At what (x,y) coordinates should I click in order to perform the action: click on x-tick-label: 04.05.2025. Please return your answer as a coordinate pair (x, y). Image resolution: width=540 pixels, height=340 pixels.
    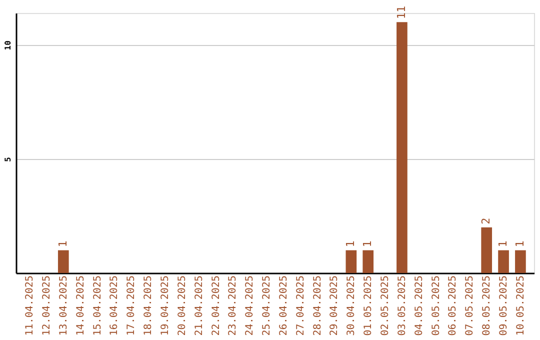
    Looking at the image, I should click on (419, 306).